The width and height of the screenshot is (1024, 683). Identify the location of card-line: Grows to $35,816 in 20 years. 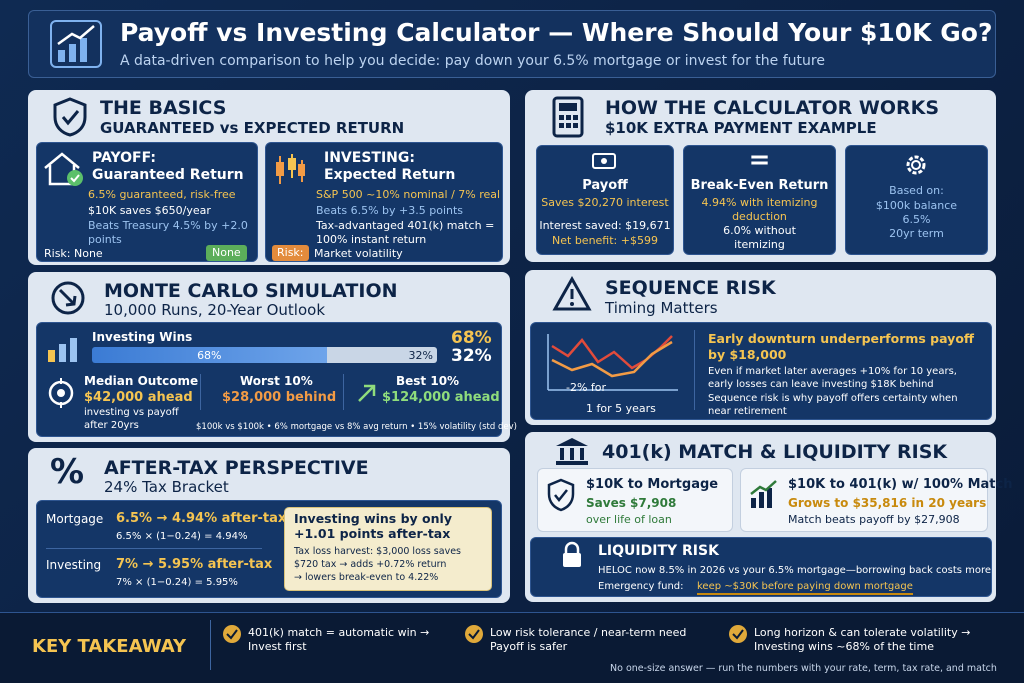
(887, 503).